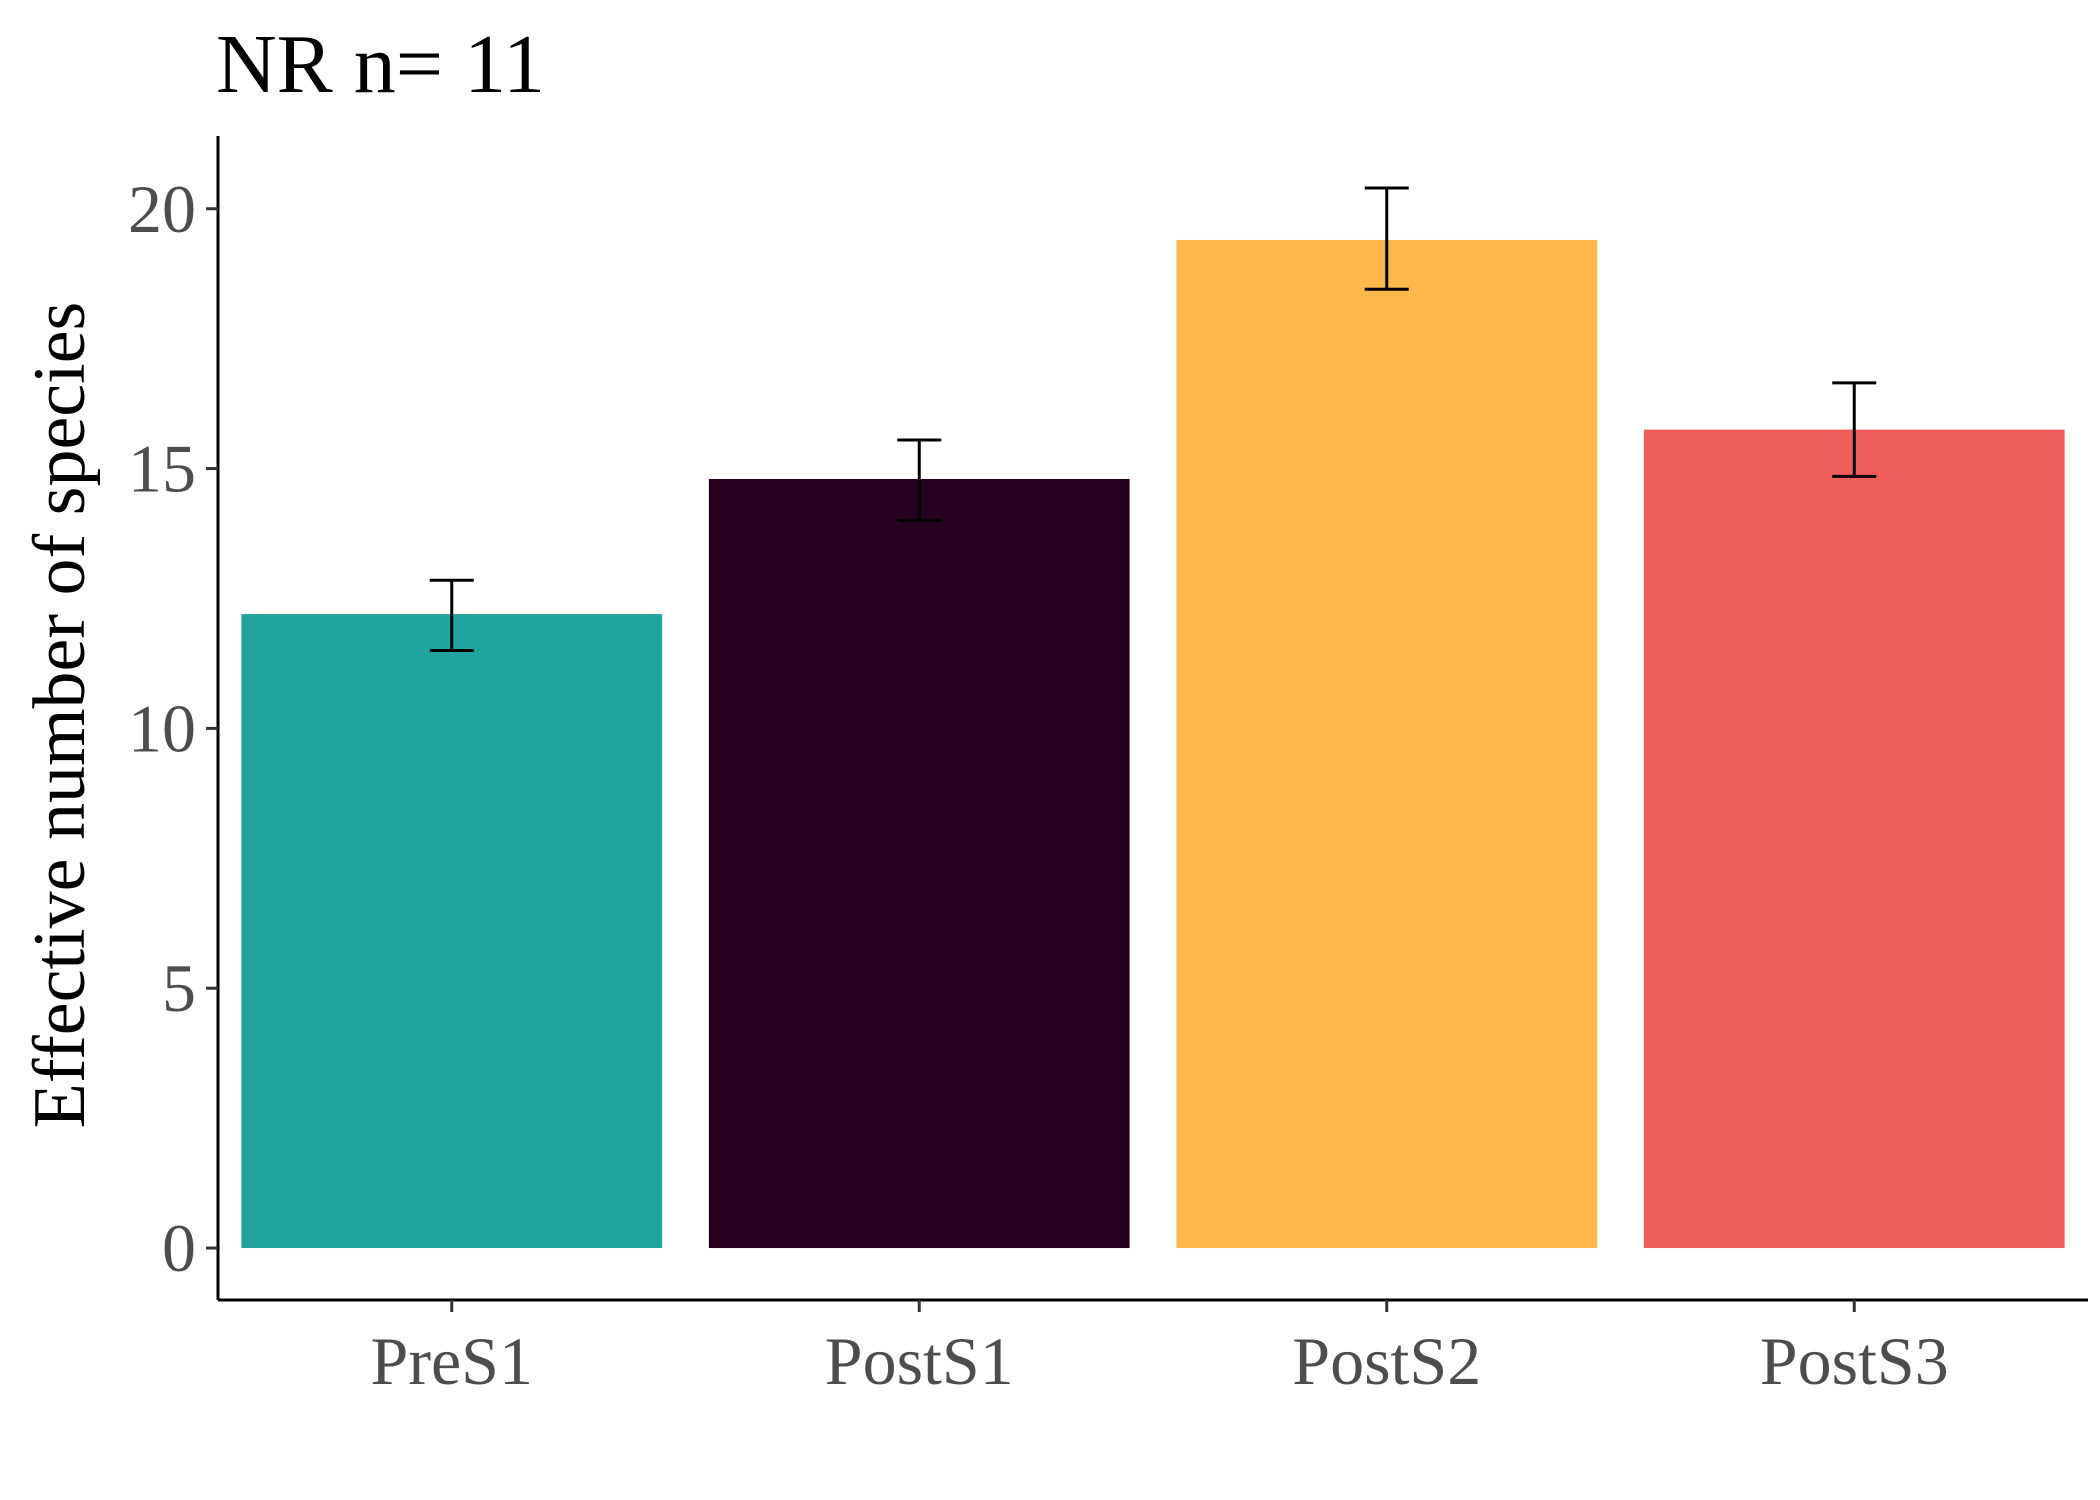  I want to click on bar-posts1, so click(919, 863).